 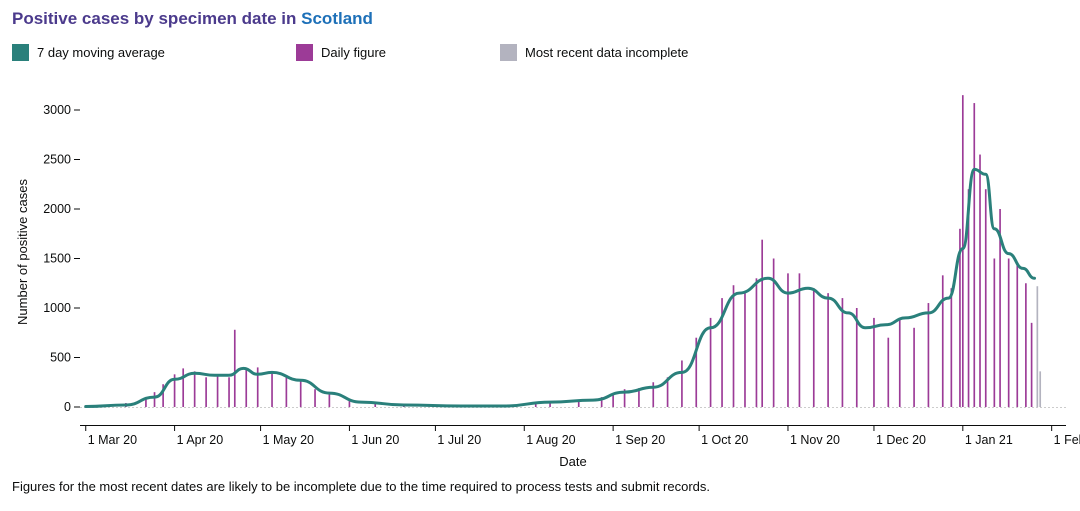 What do you see at coordinates (572, 461) in the screenshot?
I see `x-axis-title: Date` at bounding box center [572, 461].